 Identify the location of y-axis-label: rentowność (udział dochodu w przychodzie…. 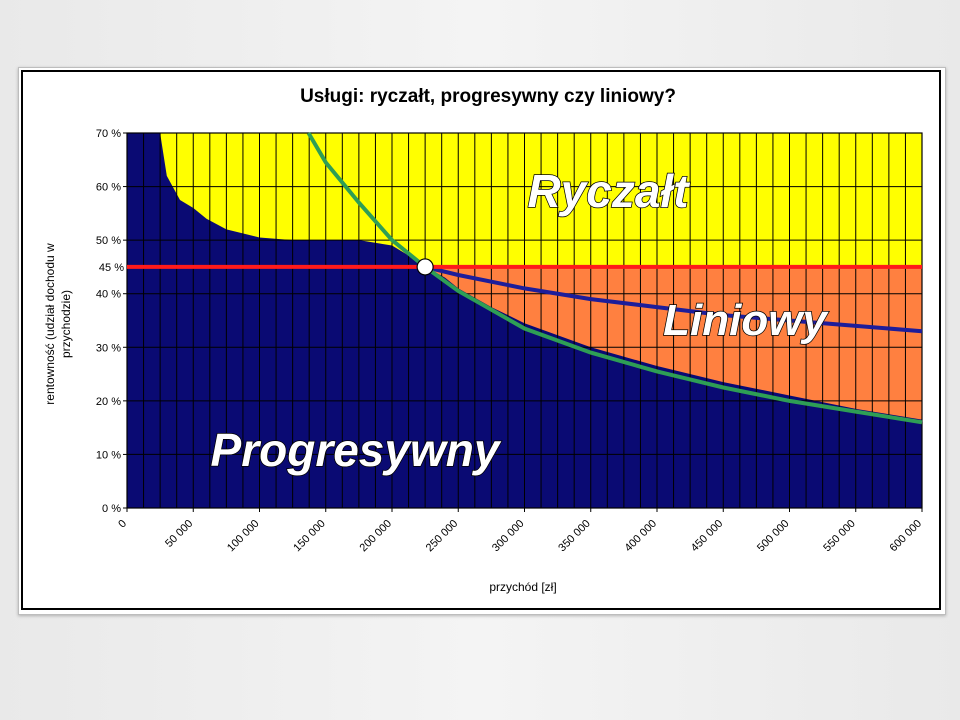
(58, 324).